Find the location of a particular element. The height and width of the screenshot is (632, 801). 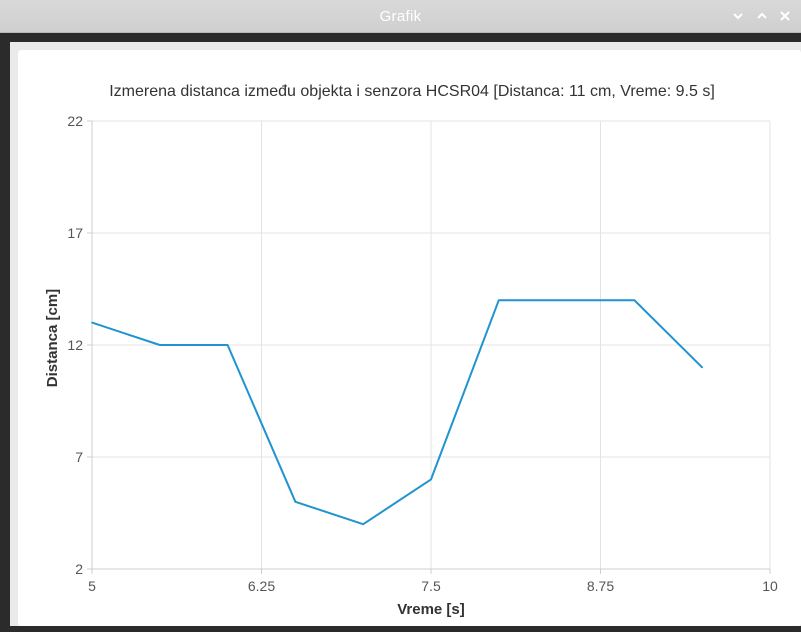

x-axis-label: Vreme [s] is located at coordinates (431, 609).